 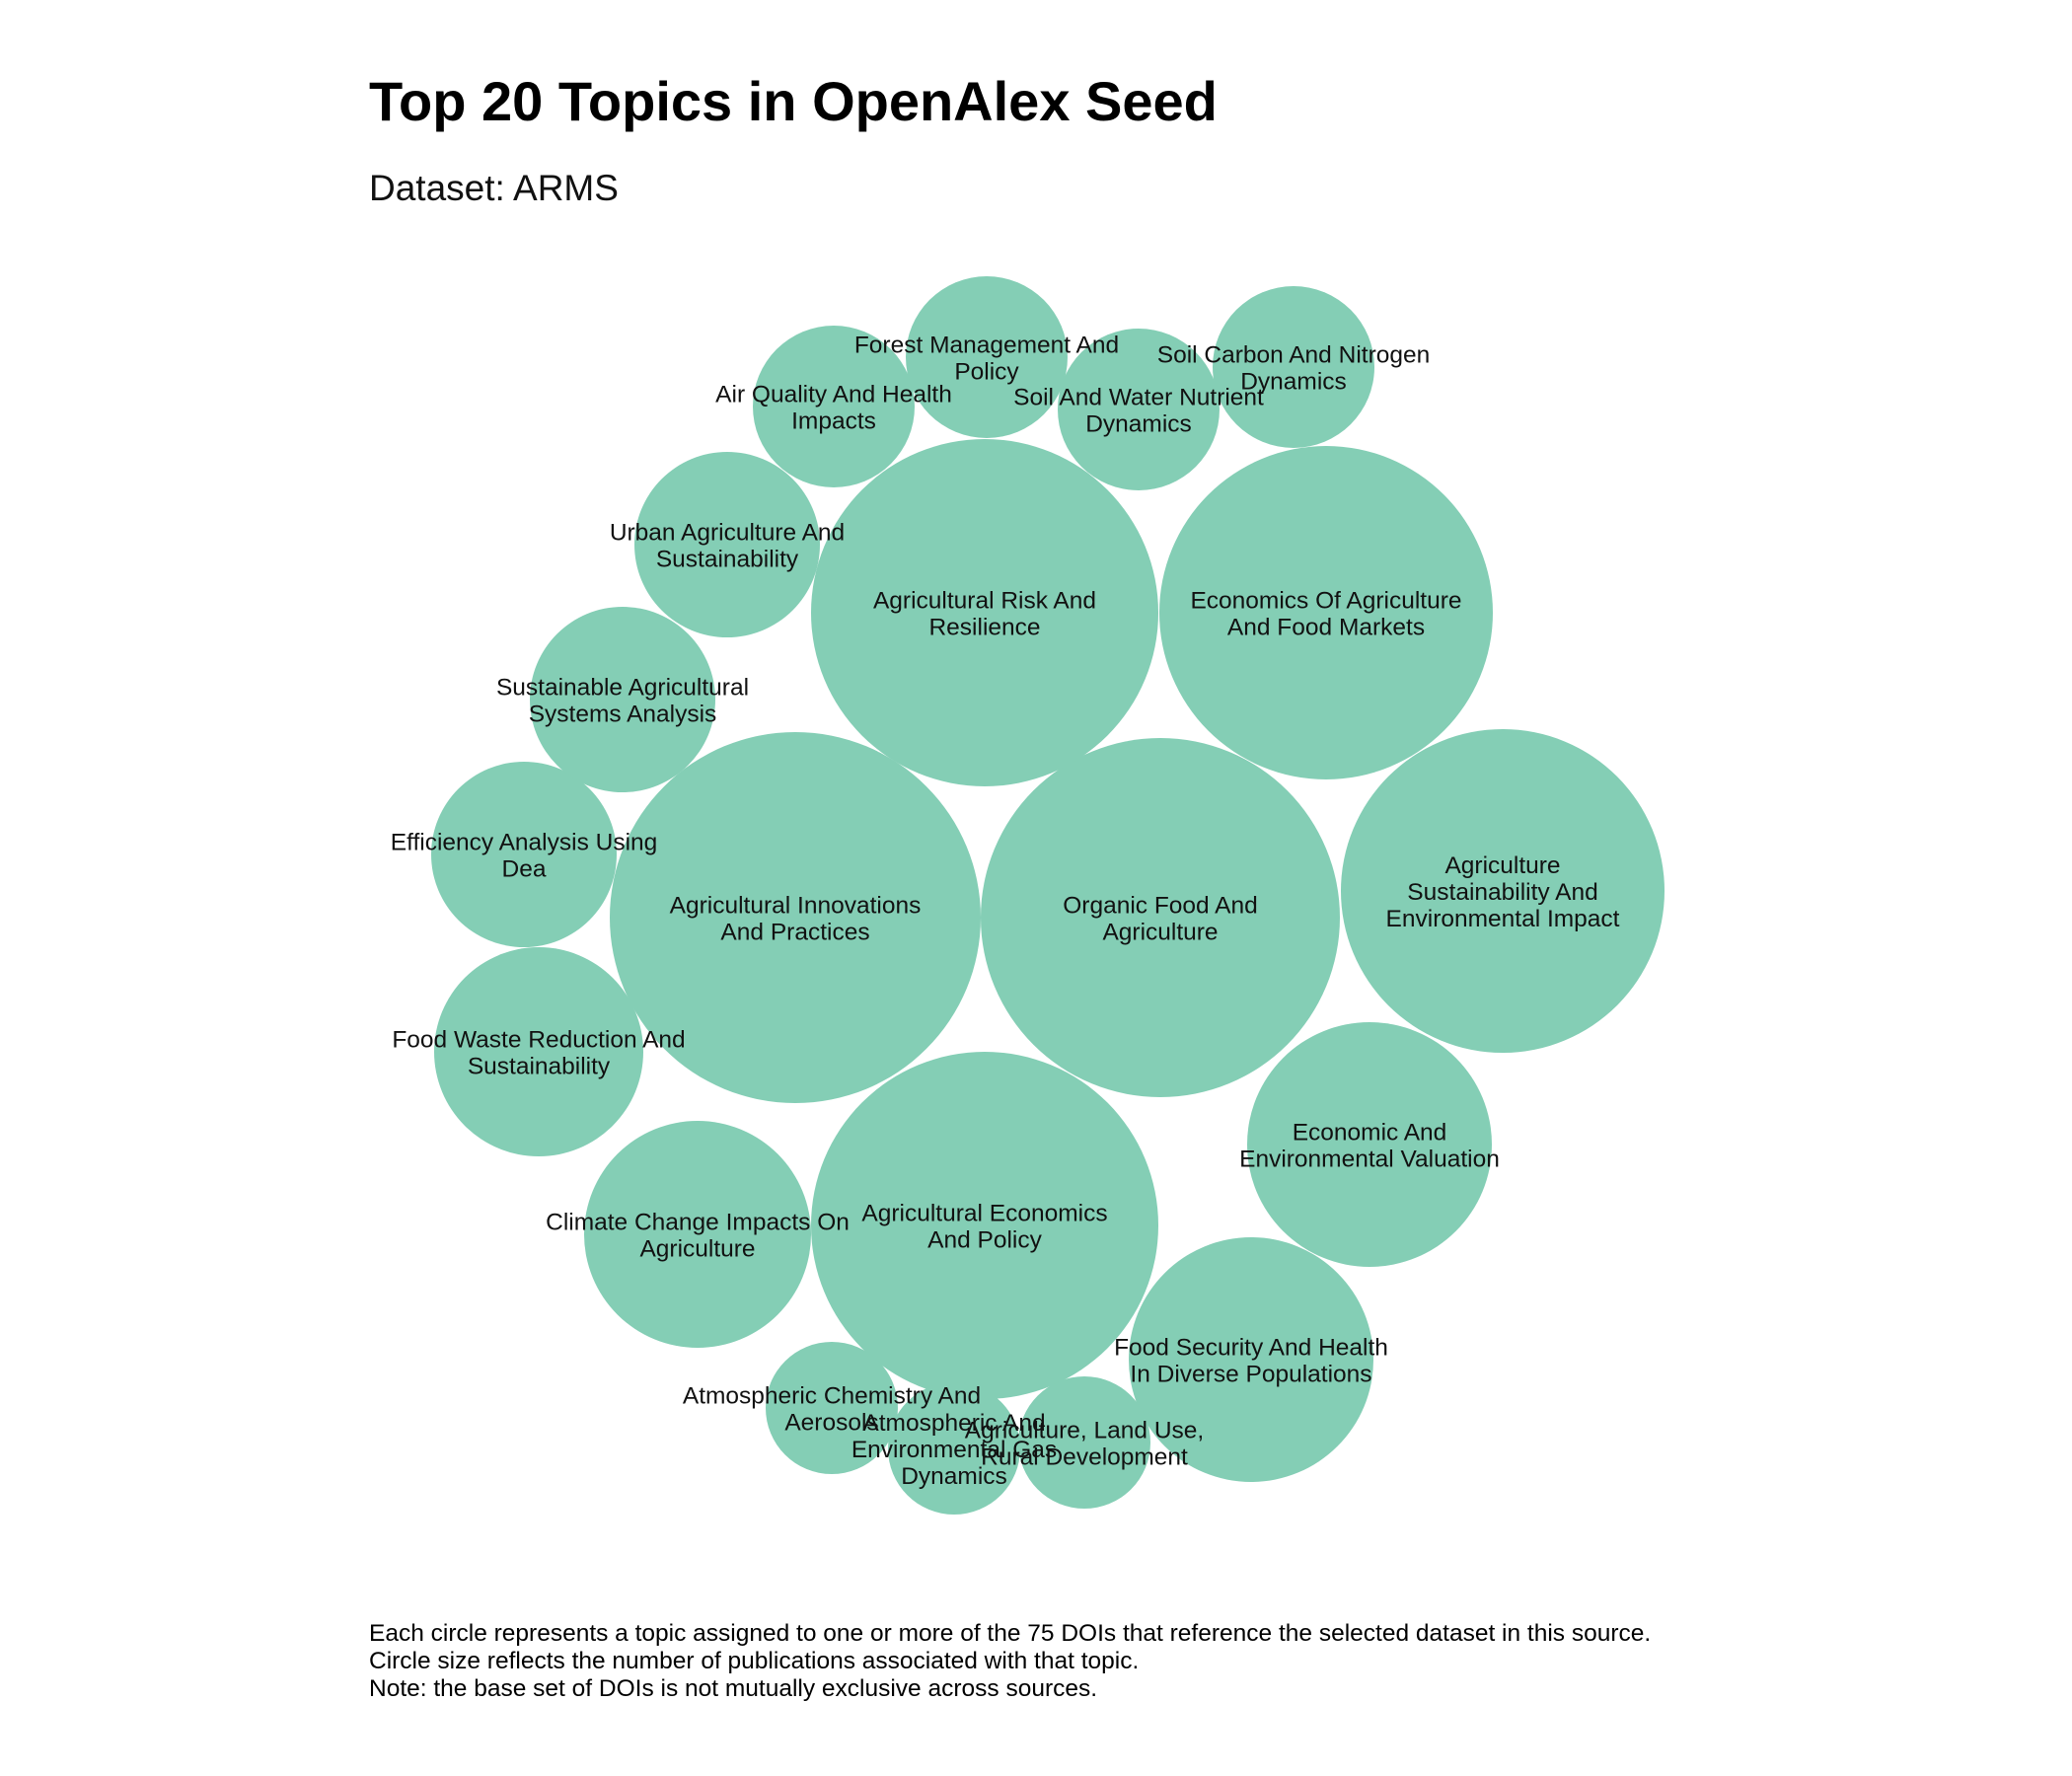 What do you see at coordinates (1084, 1458) in the screenshot?
I see `topic-label: Rural Development` at bounding box center [1084, 1458].